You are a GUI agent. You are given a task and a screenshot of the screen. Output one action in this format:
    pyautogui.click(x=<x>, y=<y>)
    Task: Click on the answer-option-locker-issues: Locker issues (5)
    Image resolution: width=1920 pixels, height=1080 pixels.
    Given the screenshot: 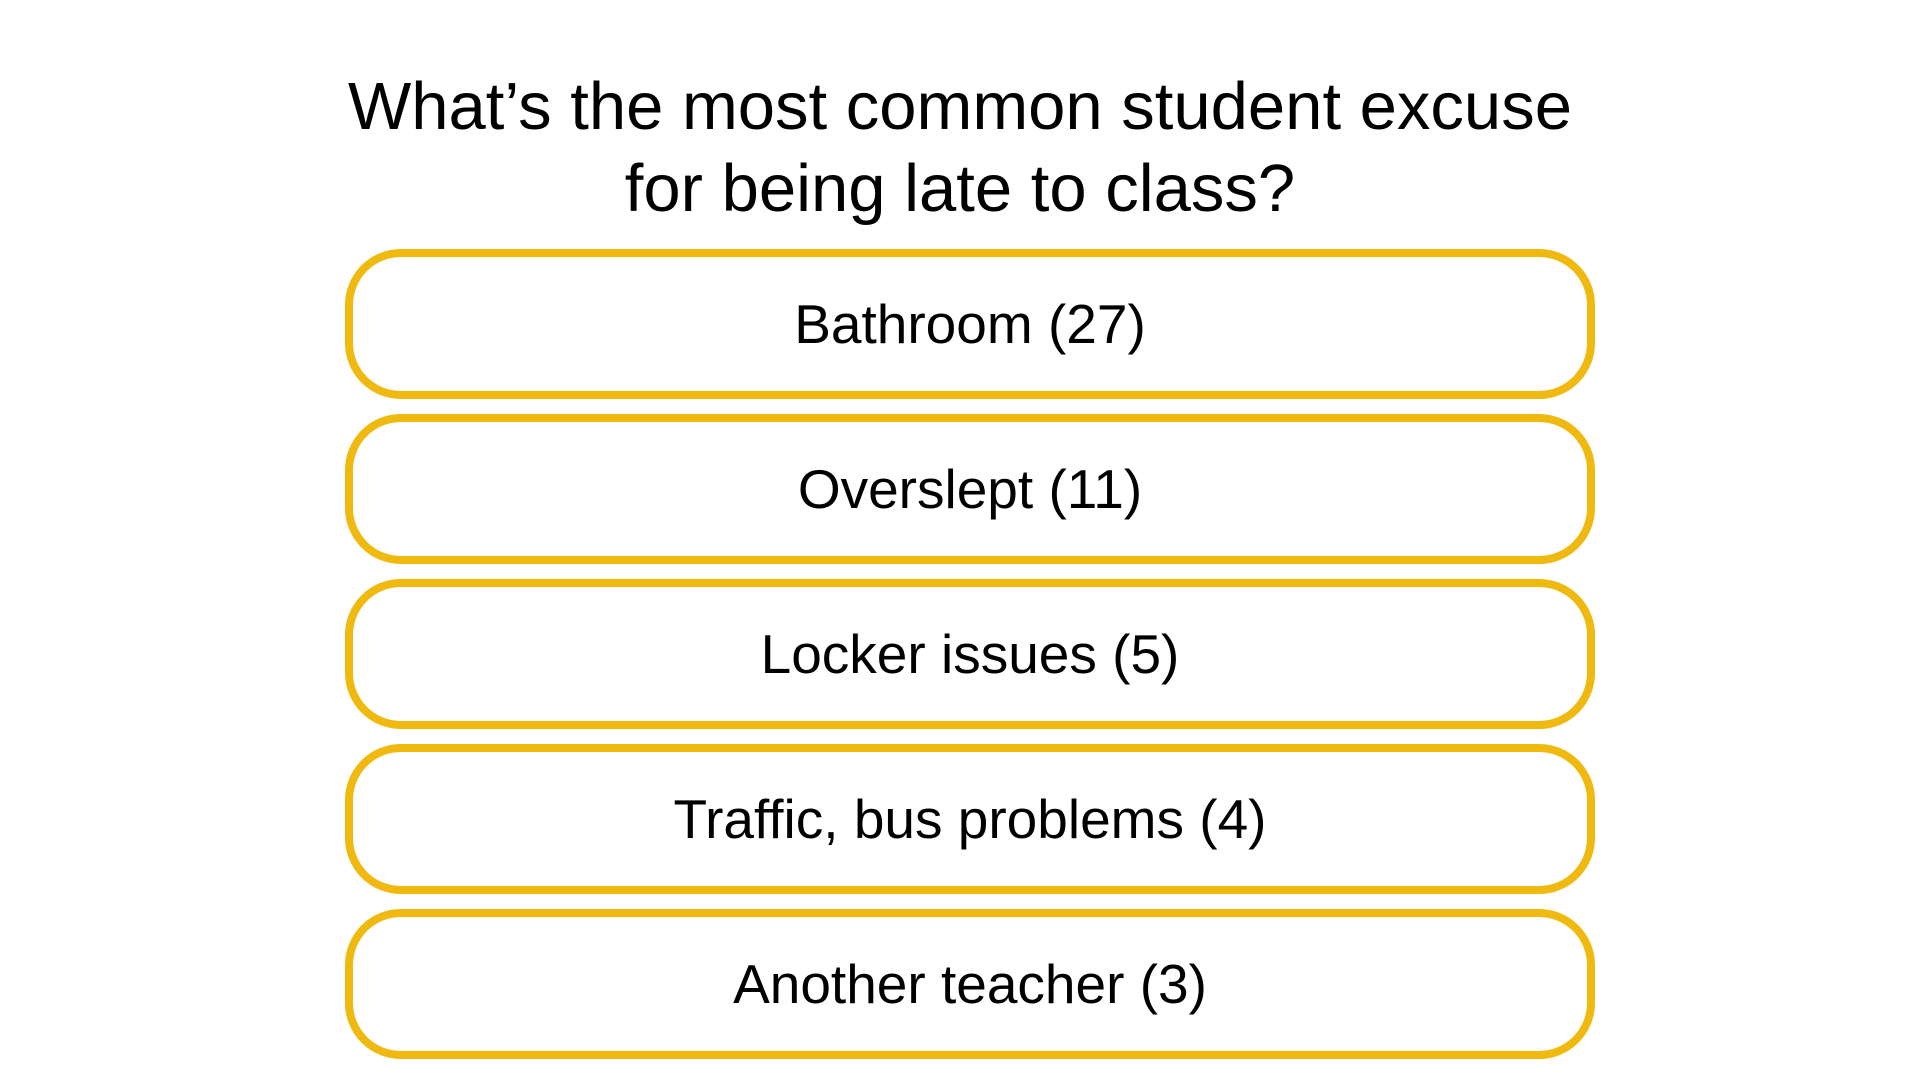 What is the action you would take?
    pyautogui.click(x=970, y=654)
    